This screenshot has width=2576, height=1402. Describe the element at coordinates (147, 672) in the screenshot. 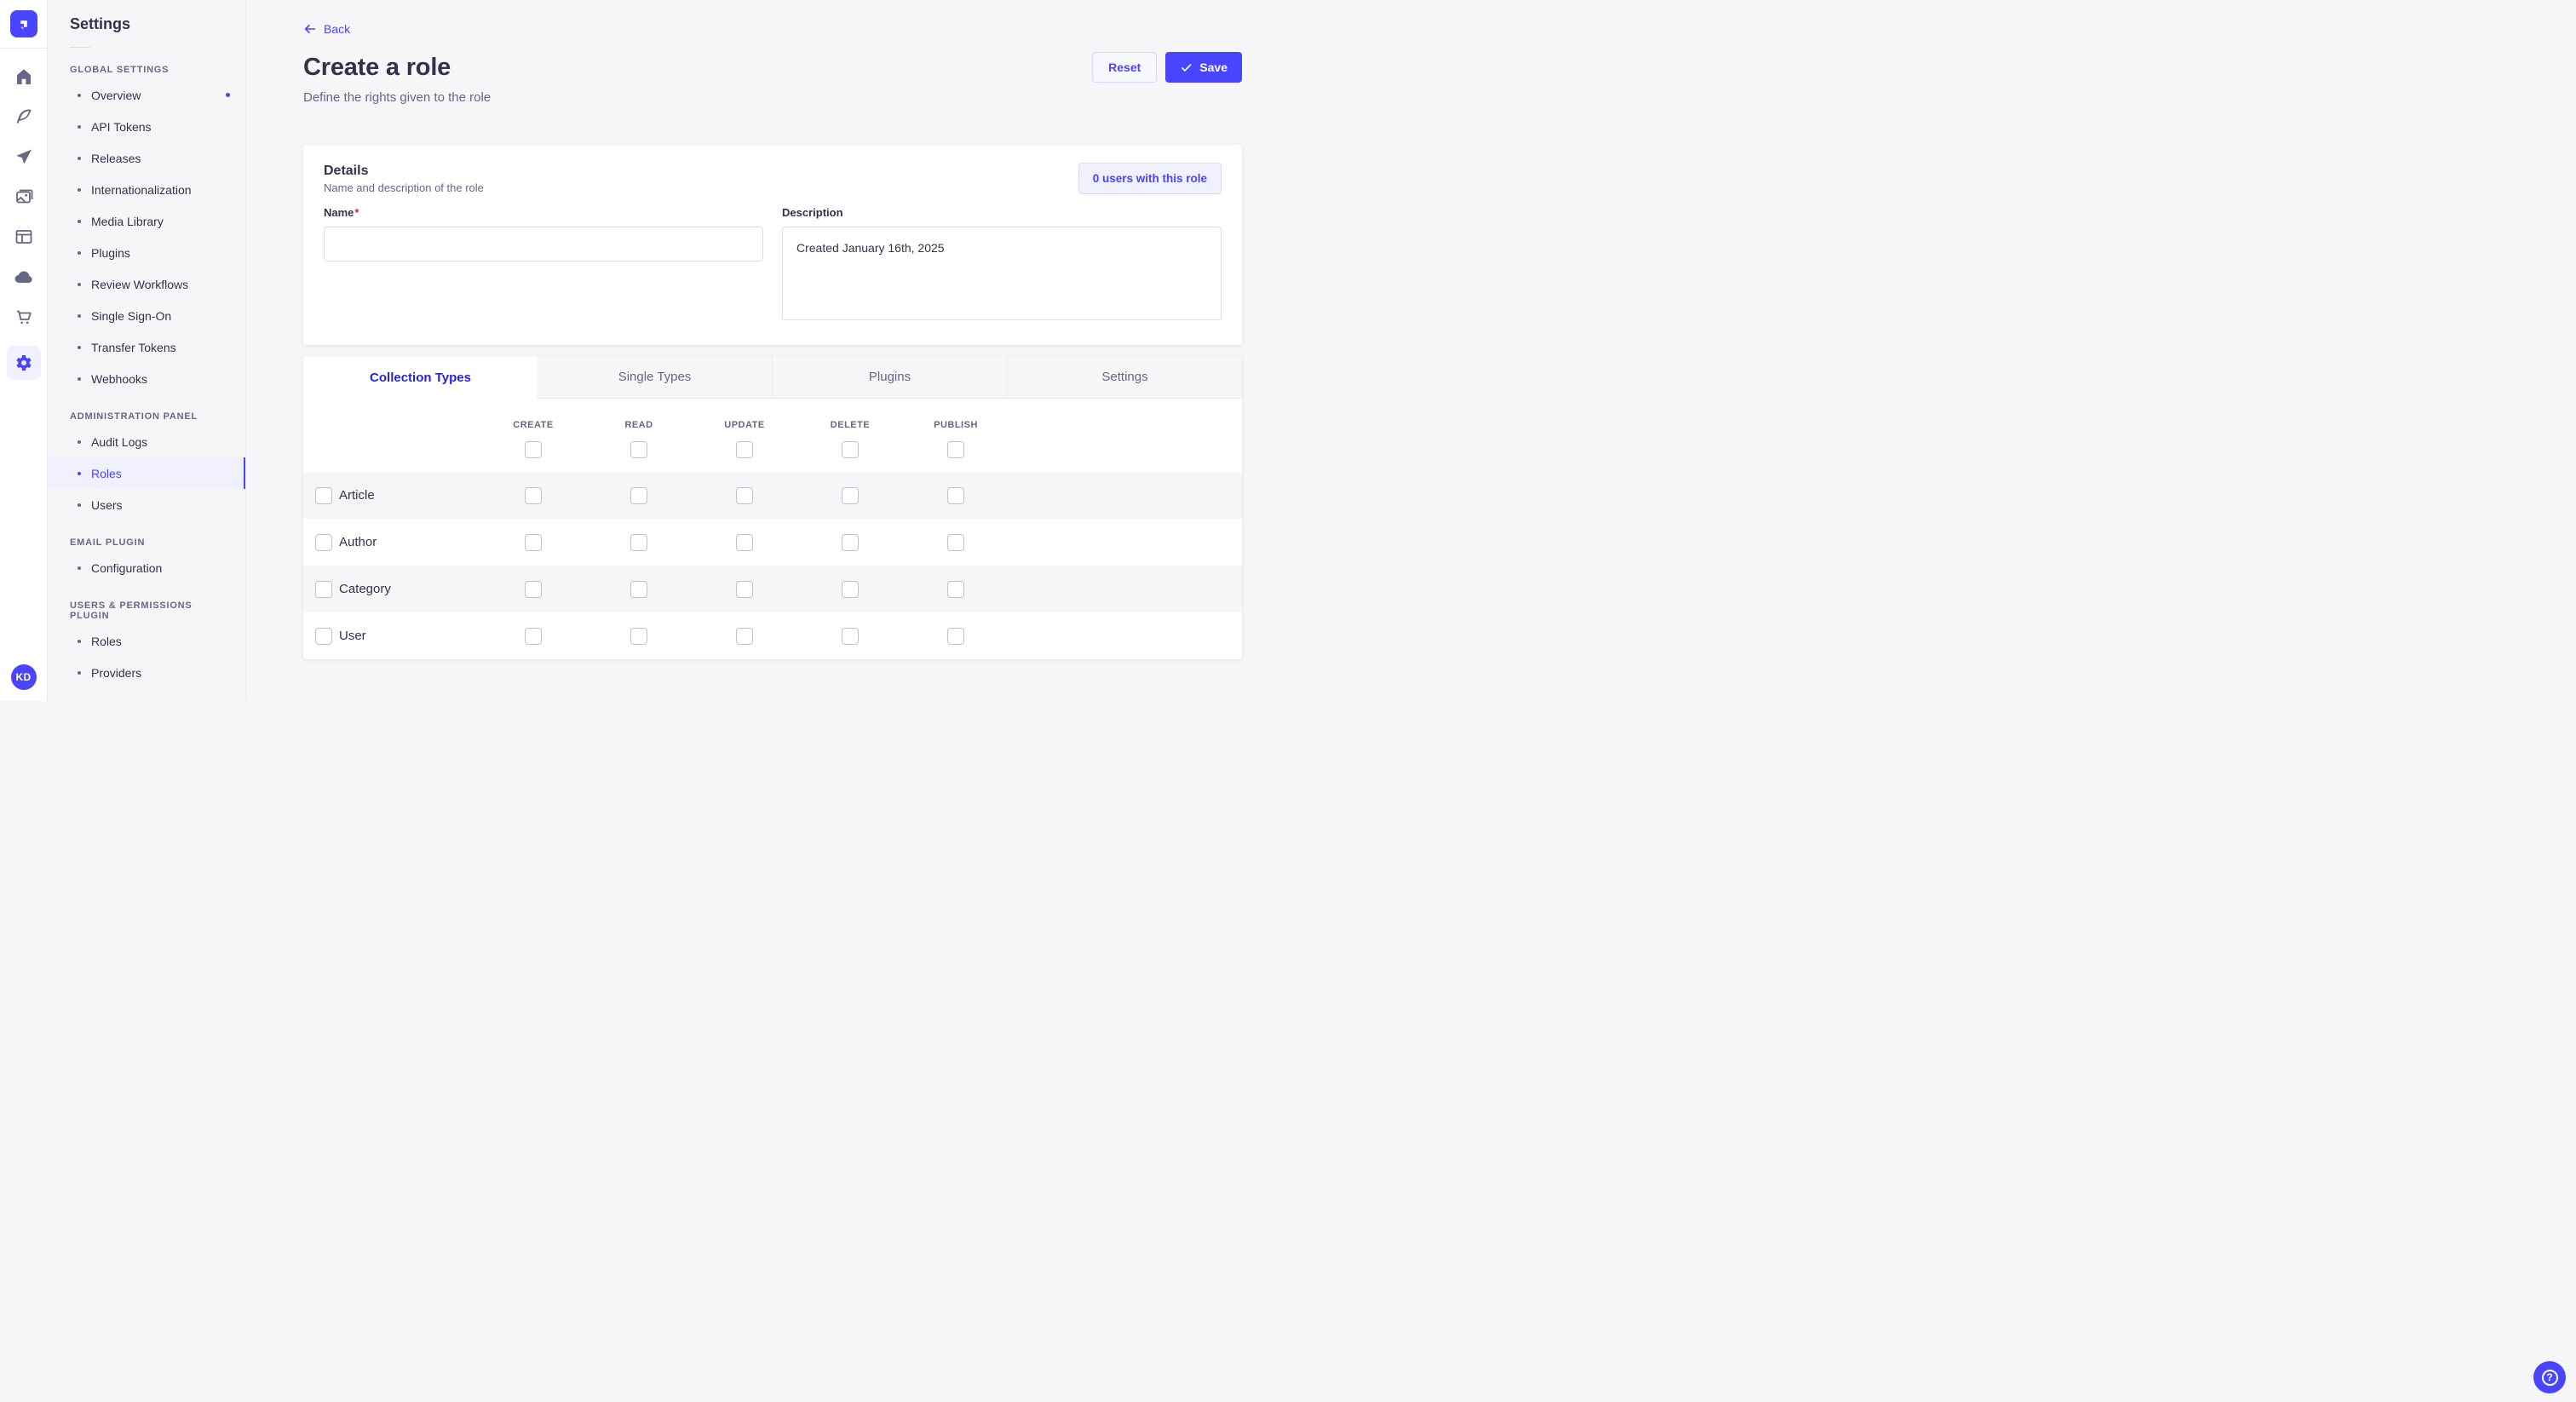

I see `sidebar-item-providers: Providers` at that location.